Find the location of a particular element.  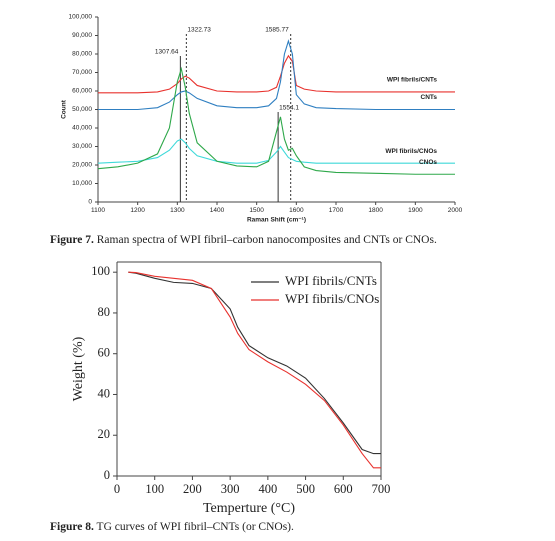

x-tick-label: 400 is located at coordinates (267, 489).